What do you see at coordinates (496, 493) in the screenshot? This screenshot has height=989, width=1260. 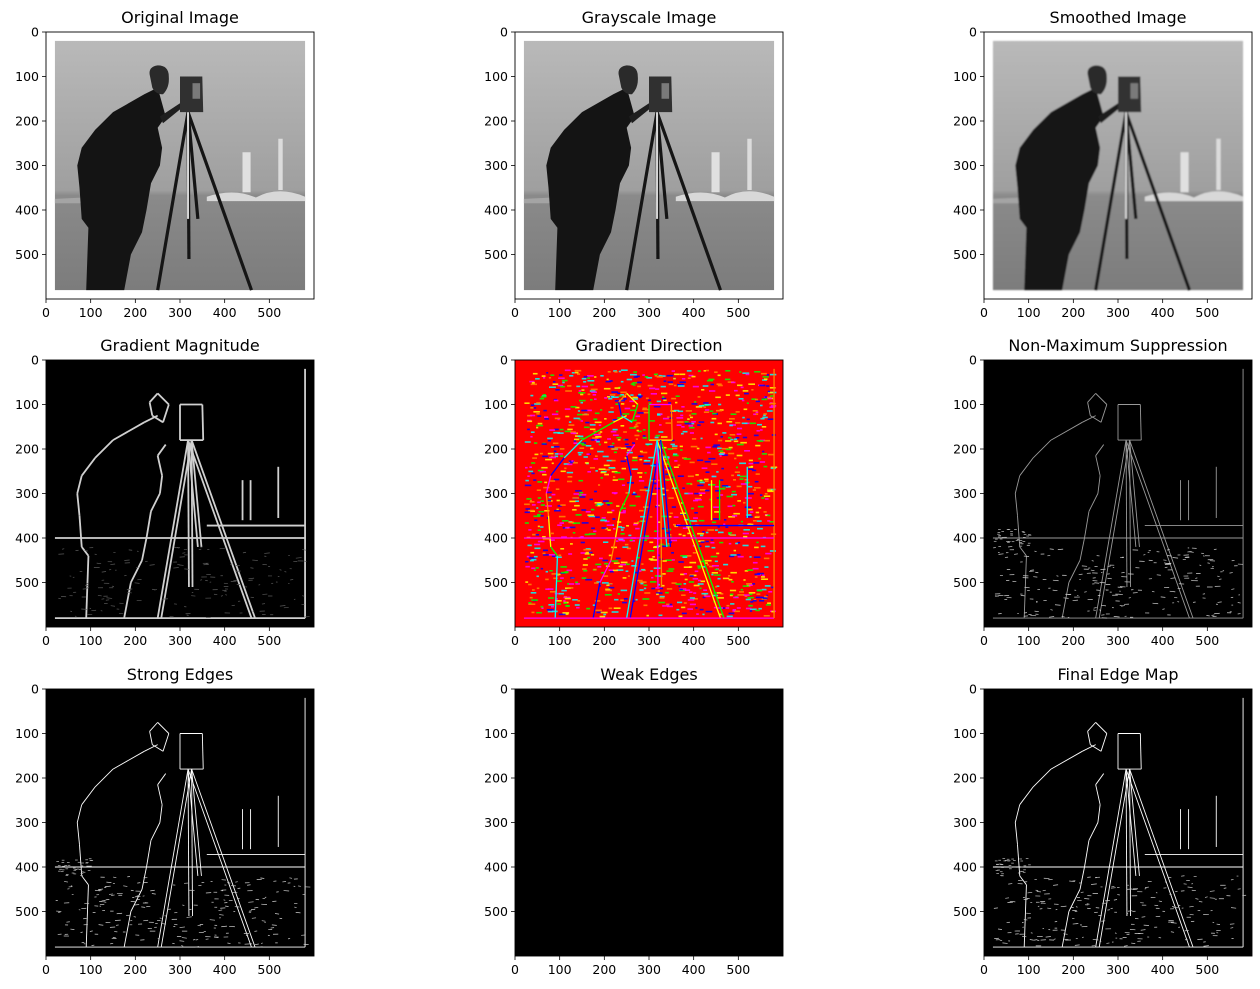 I see `y-tick-label: 300` at bounding box center [496, 493].